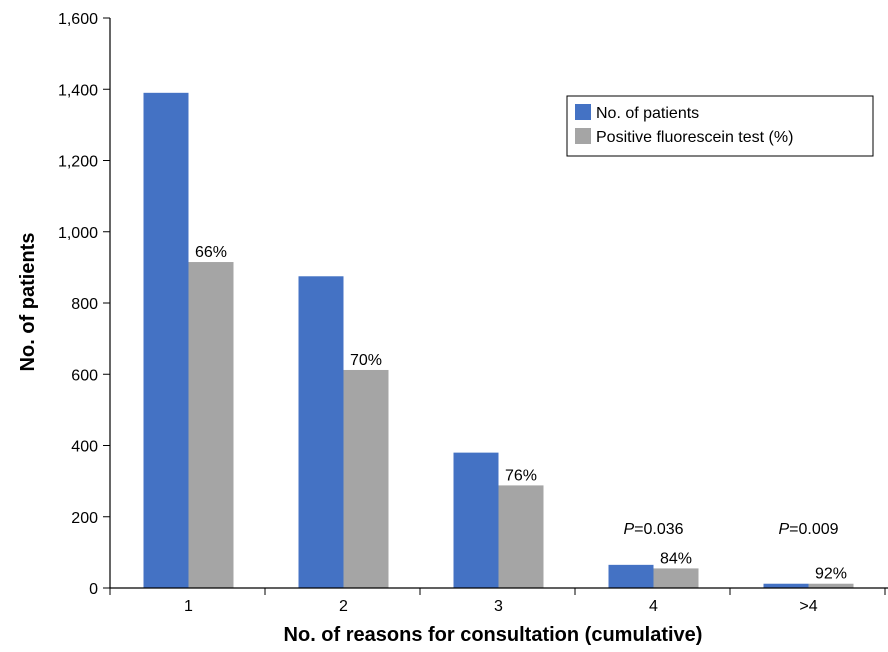 The height and width of the screenshot is (652, 888). What do you see at coordinates (78, 19) in the screenshot?
I see `y-tick-label: 1,600` at bounding box center [78, 19].